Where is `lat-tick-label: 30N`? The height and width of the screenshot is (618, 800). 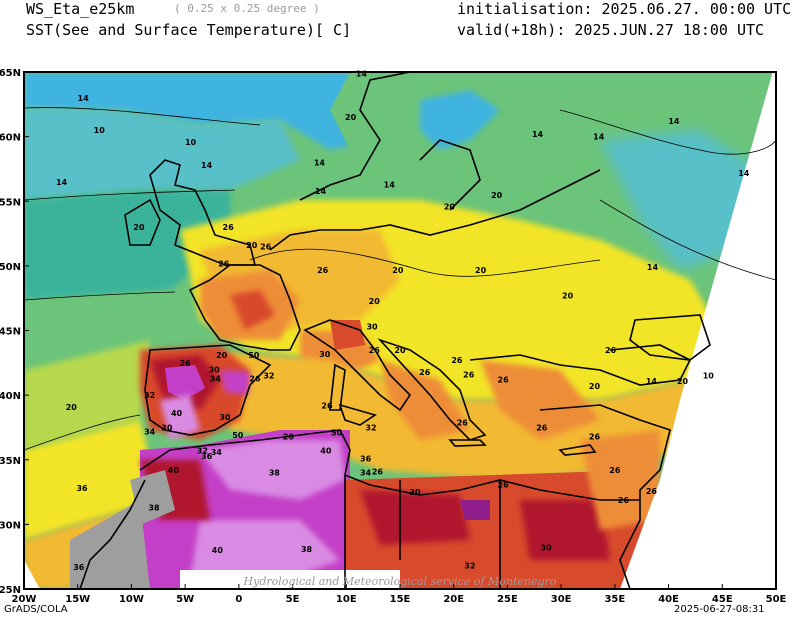
lat-tick-label: 30N is located at coordinates (10, 525).